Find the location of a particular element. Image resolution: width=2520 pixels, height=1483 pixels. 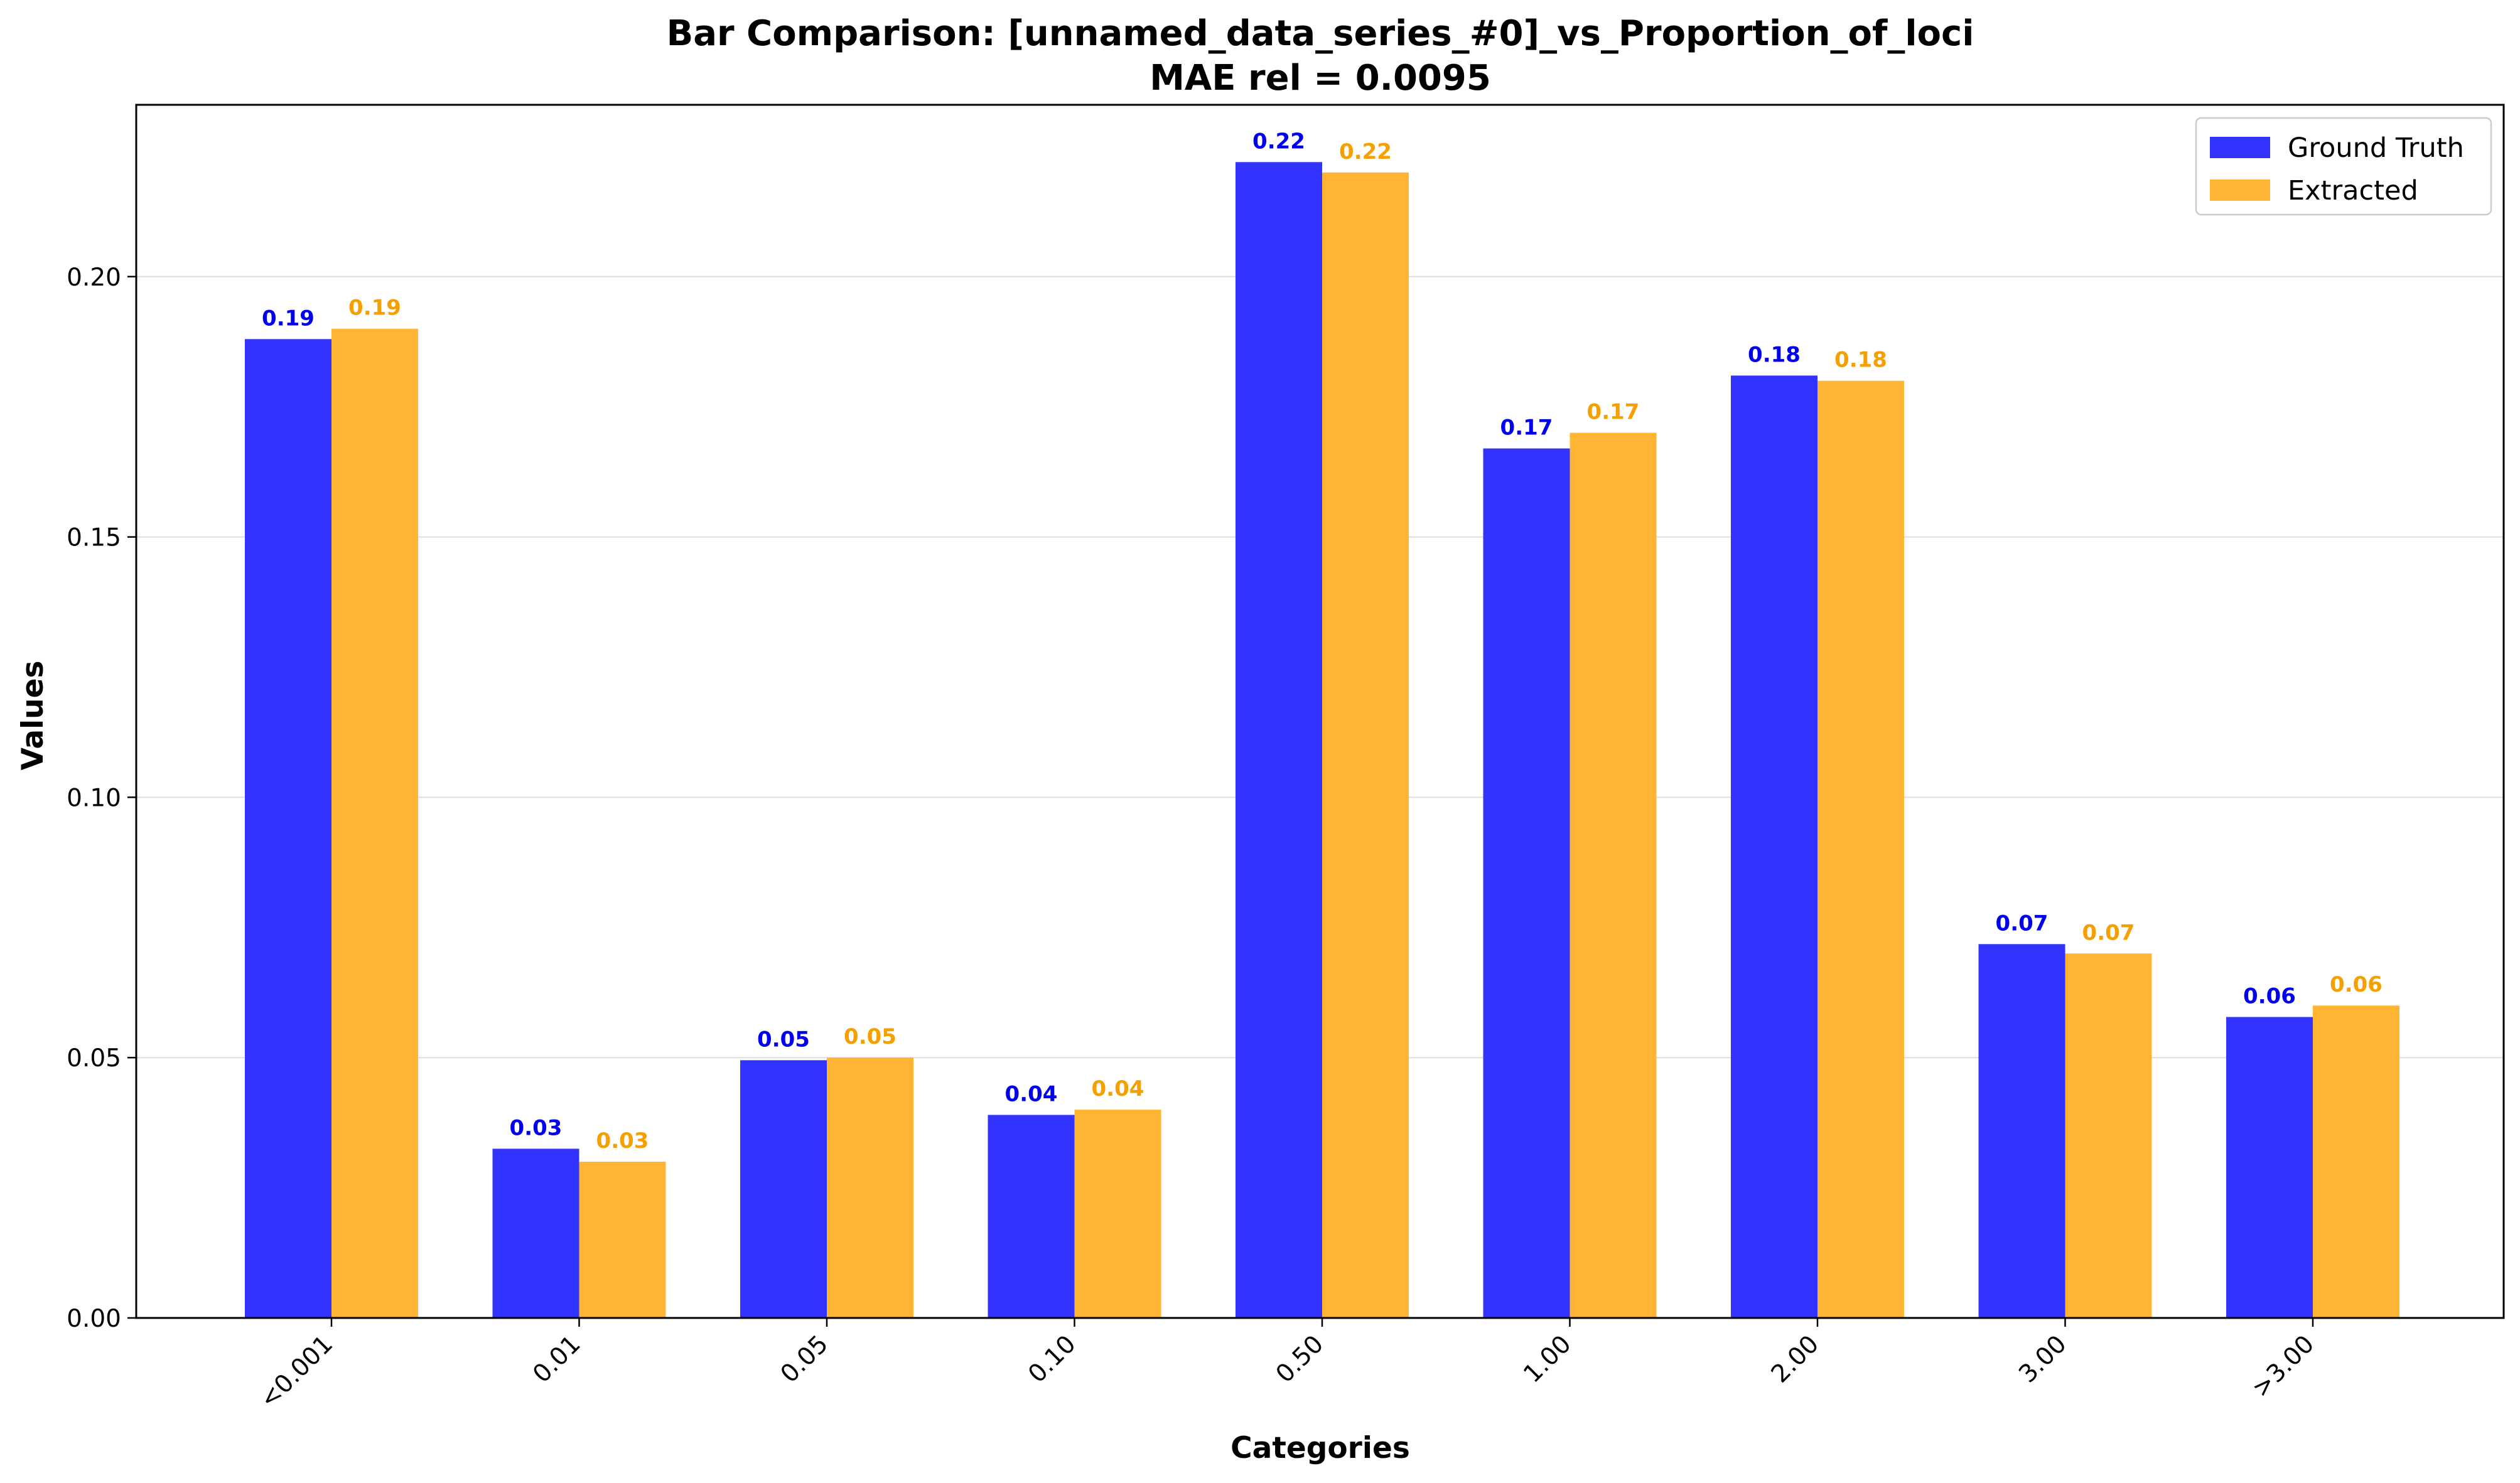

y-tick-label: 0.15 is located at coordinates (94, 538).